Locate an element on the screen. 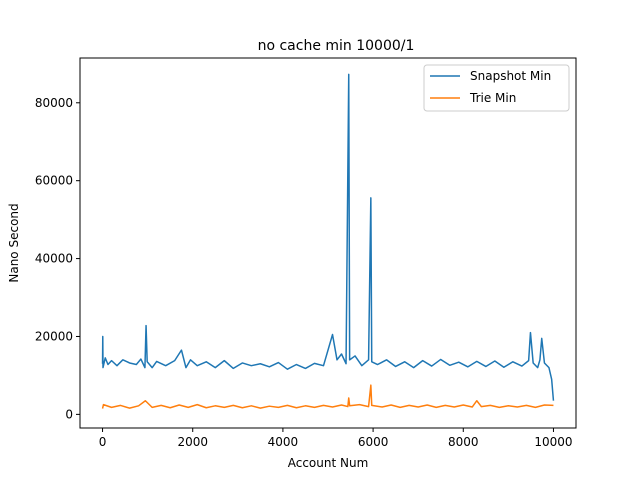  legend: Snapshot Min Trie Min is located at coordinates (496, 88).